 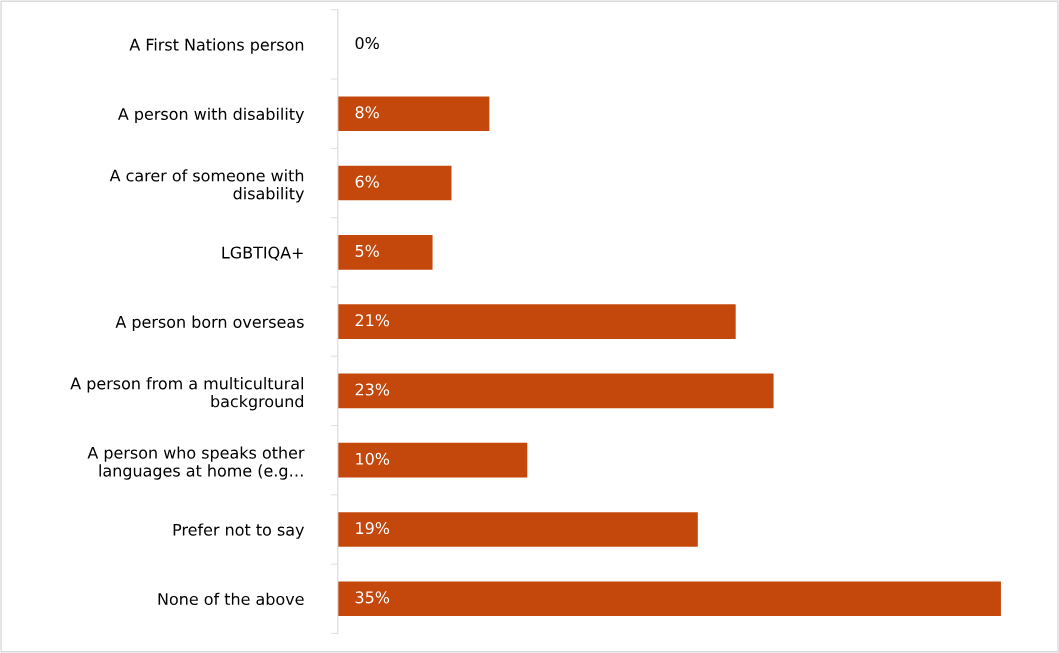 I want to click on y-tick-label: A carer of someone with disability, so click(x=207, y=186).